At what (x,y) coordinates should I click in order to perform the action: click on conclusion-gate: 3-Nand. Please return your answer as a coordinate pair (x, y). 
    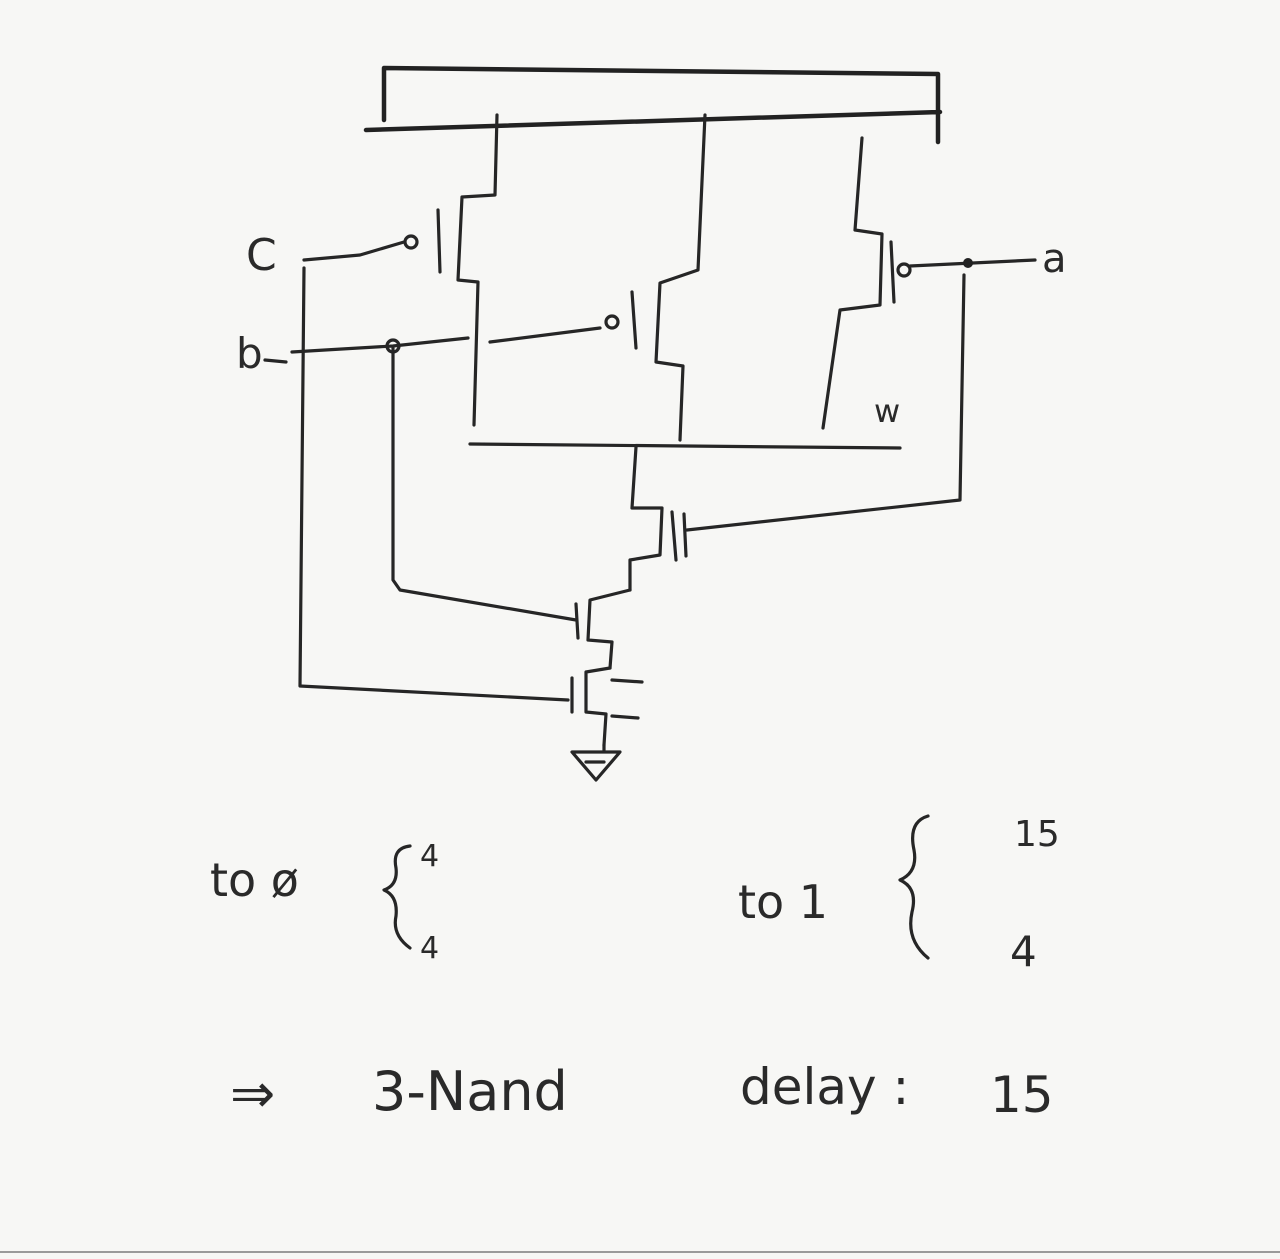
    Looking at the image, I should click on (470, 1091).